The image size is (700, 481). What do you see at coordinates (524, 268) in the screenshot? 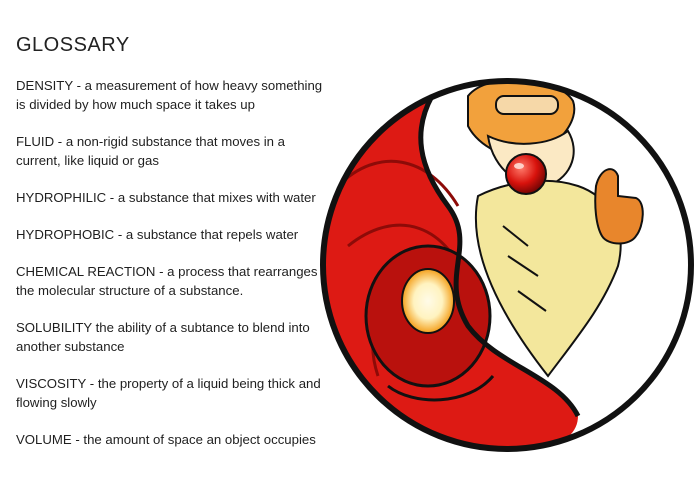
I see `coat-lines` at bounding box center [524, 268].